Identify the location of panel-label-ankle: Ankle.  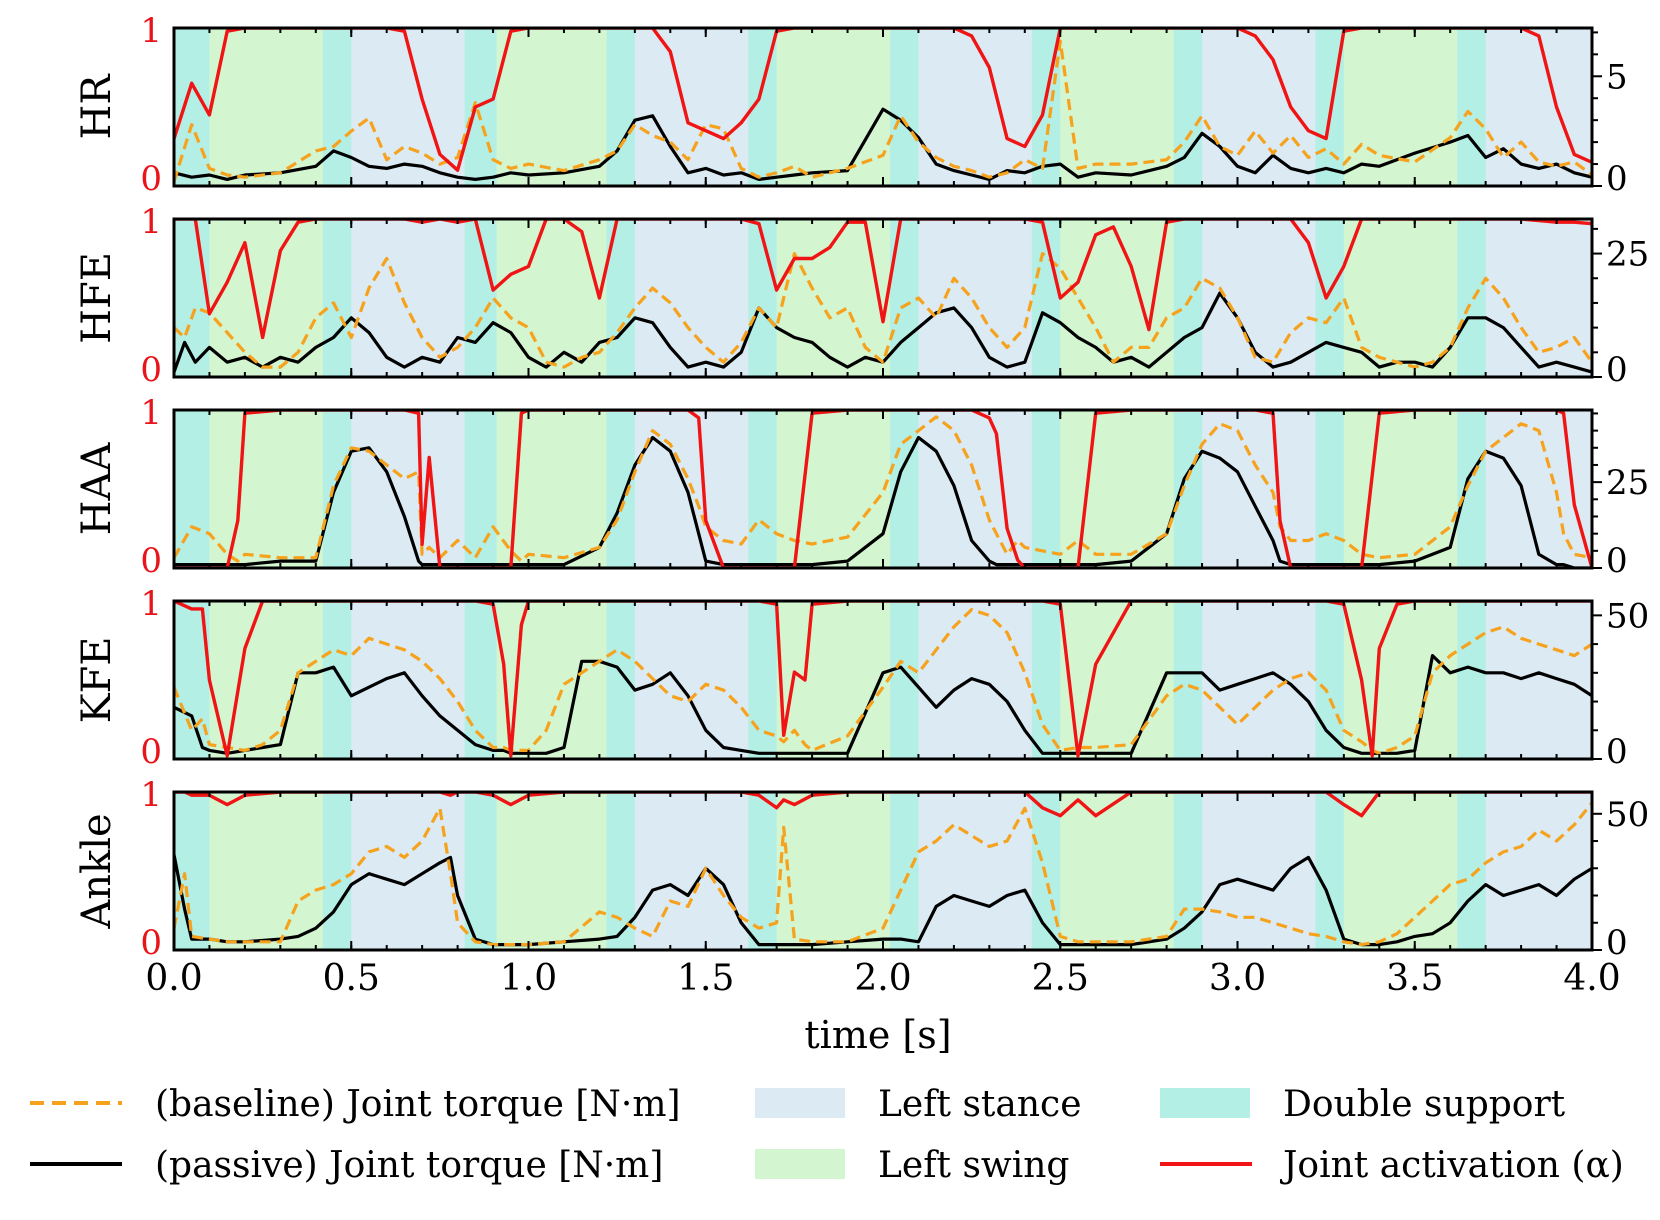
(97, 871).